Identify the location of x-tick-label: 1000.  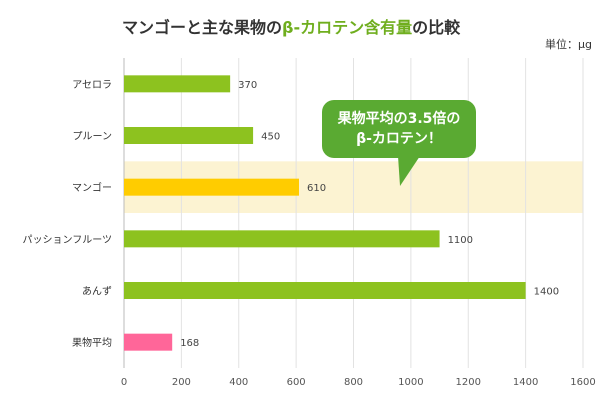
(410, 382).